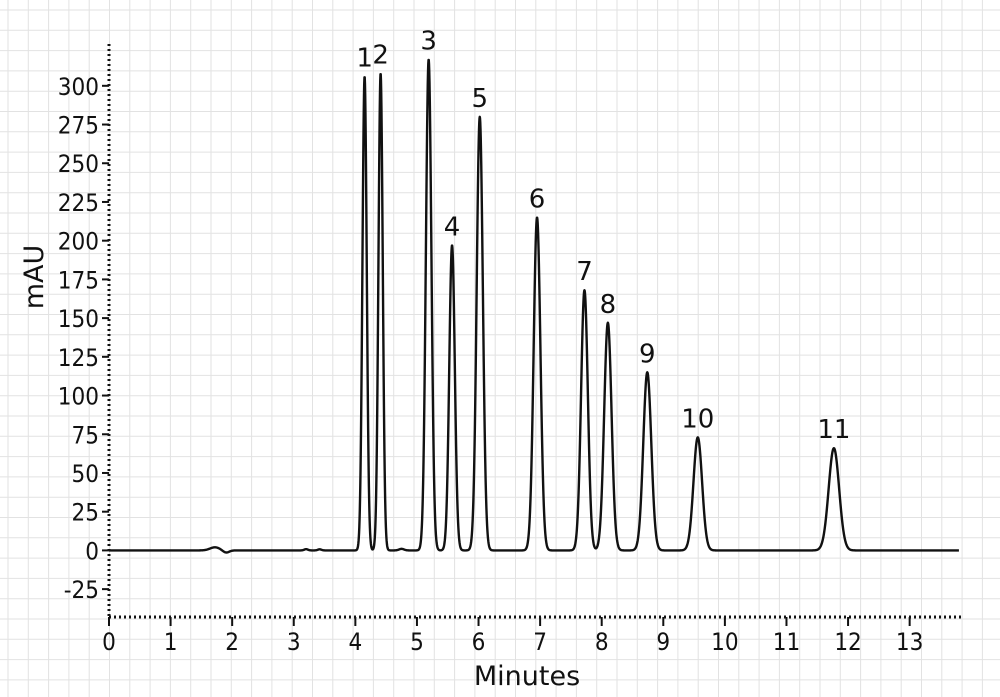  I want to click on y-tick-label: 275, so click(78, 126).